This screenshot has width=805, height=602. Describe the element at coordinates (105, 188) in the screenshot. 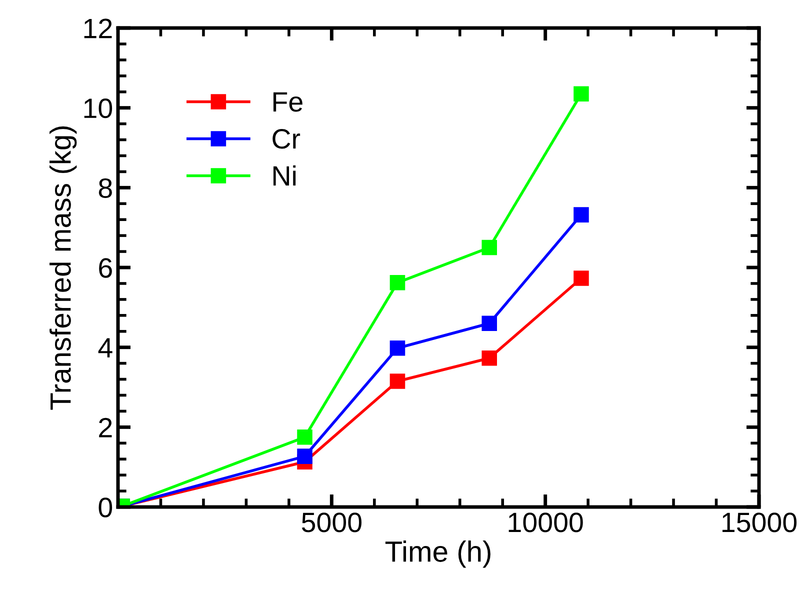

I see `y-tick-label: 8` at that location.